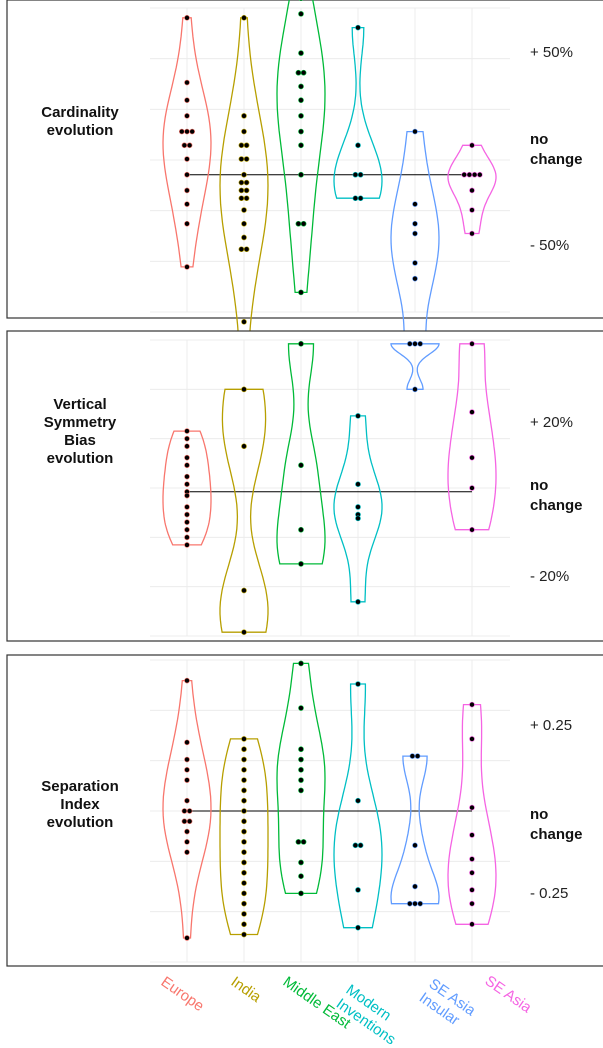  What do you see at coordinates (246, 989) in the screenshot?
I see `x-axis-label-line: India` at bounding box center [246, 989].